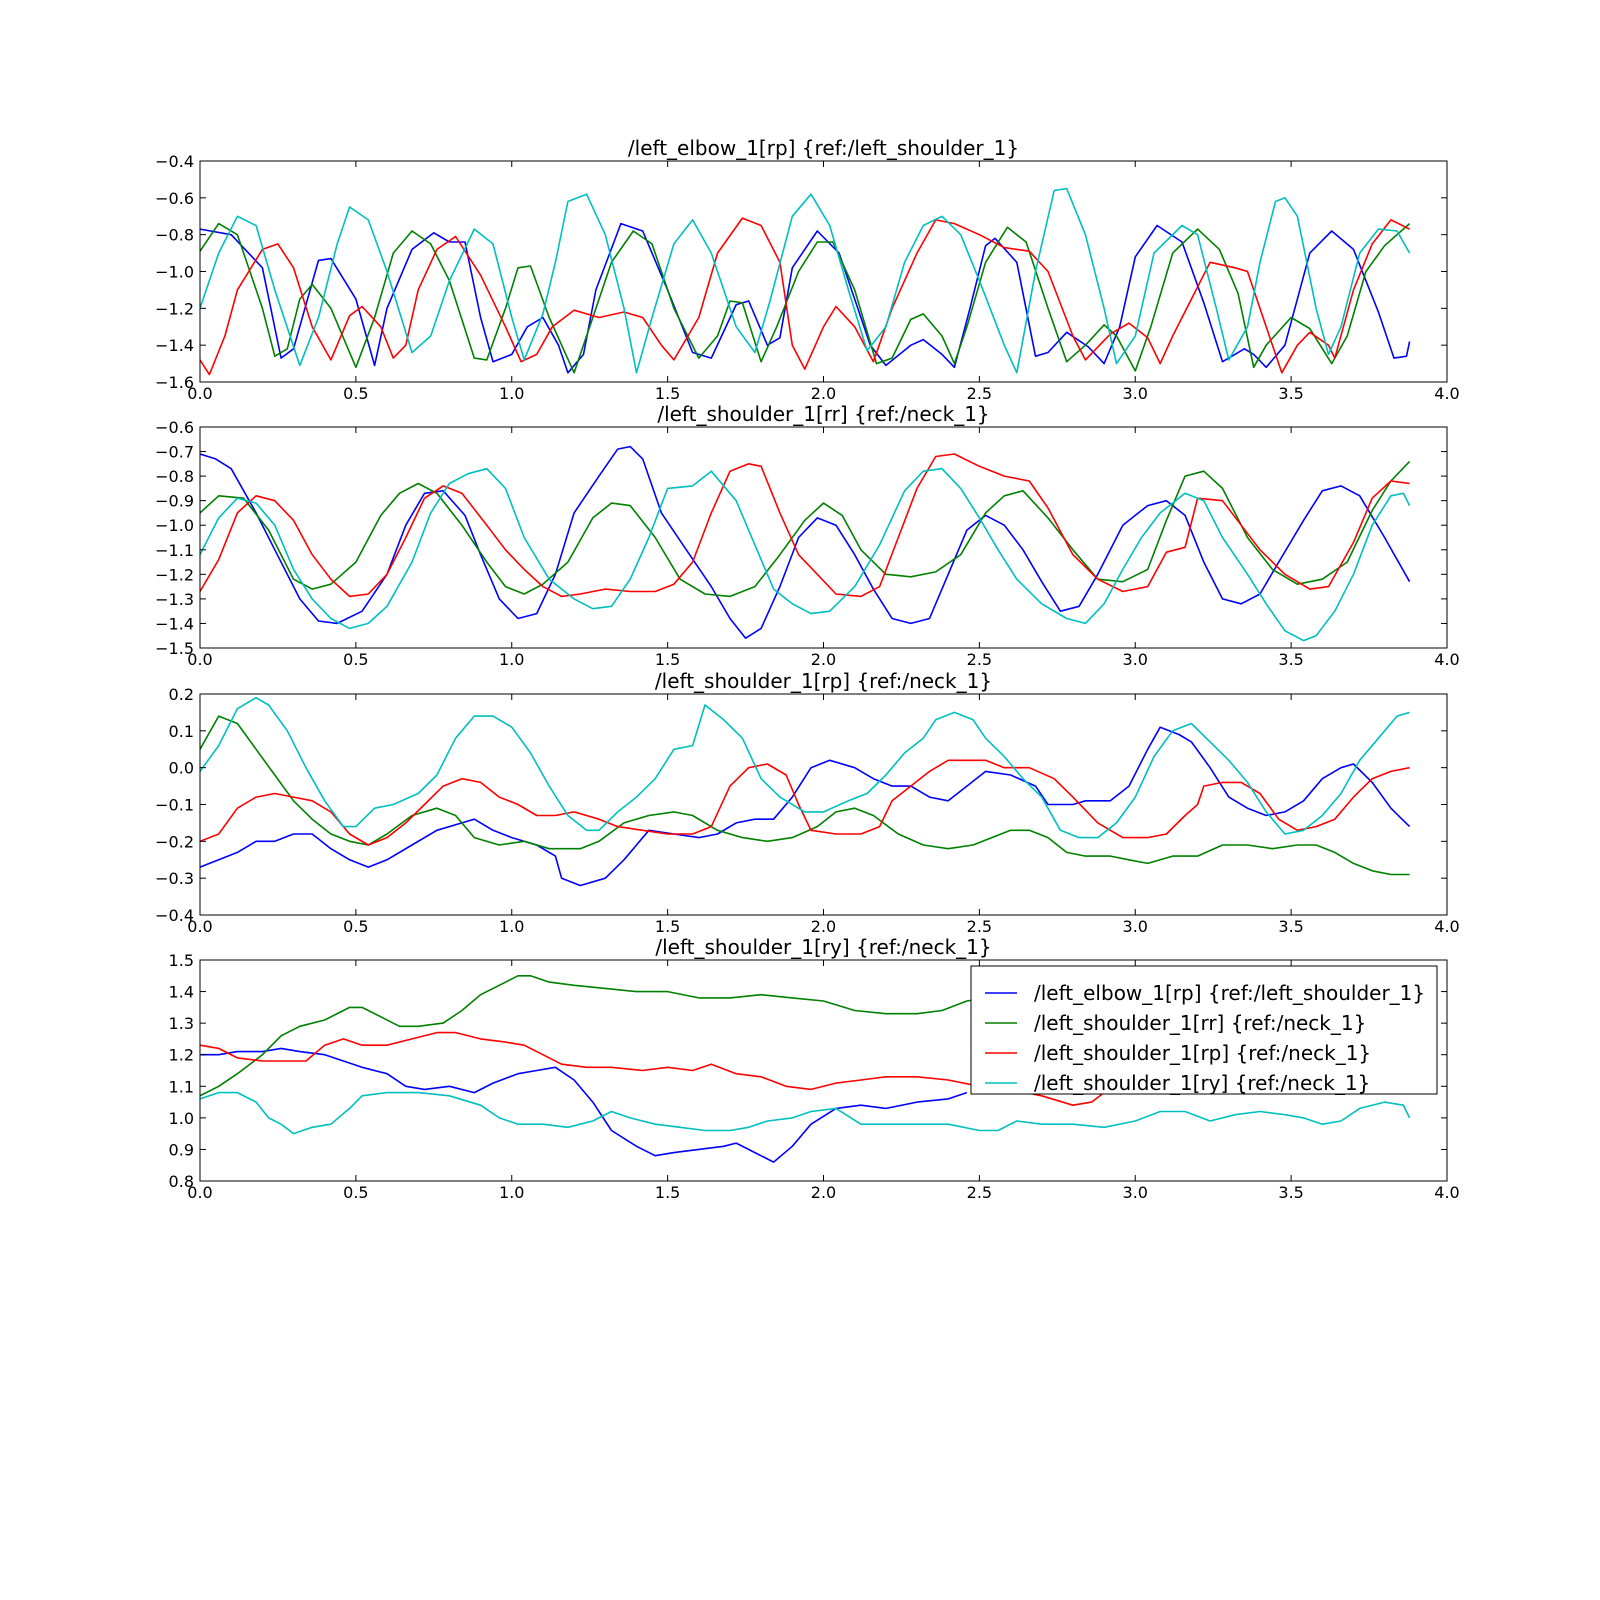 Image resolution: width=1600 pixels, height=1600 pixels. I want to click on legend-label: /left_shoulder_1[ry] {ref:/neck_1}, so click(1202, 1083).